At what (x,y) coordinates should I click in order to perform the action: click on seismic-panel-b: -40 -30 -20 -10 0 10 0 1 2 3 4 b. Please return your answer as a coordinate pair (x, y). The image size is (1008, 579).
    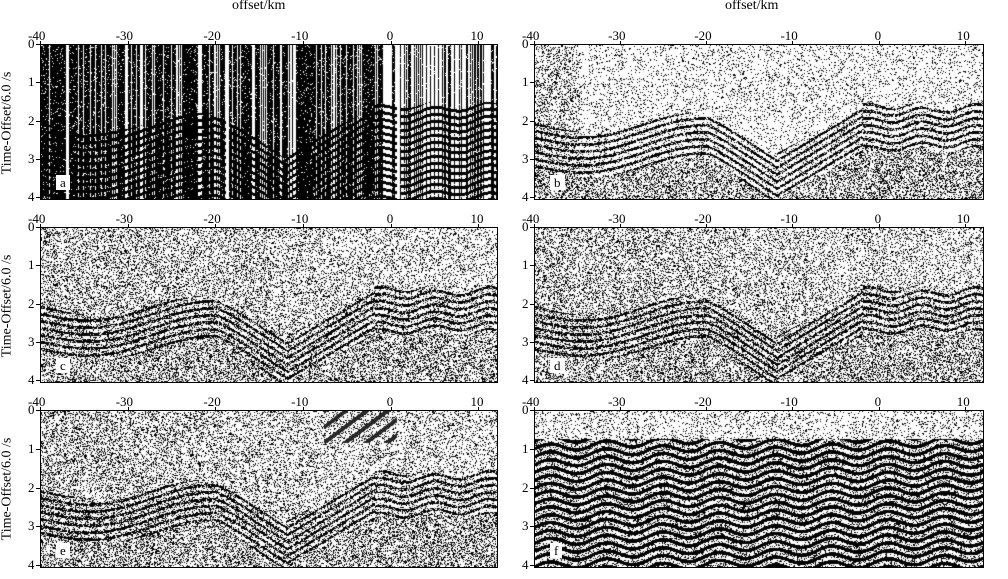
    Looking at the image, I should click on (753, 116).